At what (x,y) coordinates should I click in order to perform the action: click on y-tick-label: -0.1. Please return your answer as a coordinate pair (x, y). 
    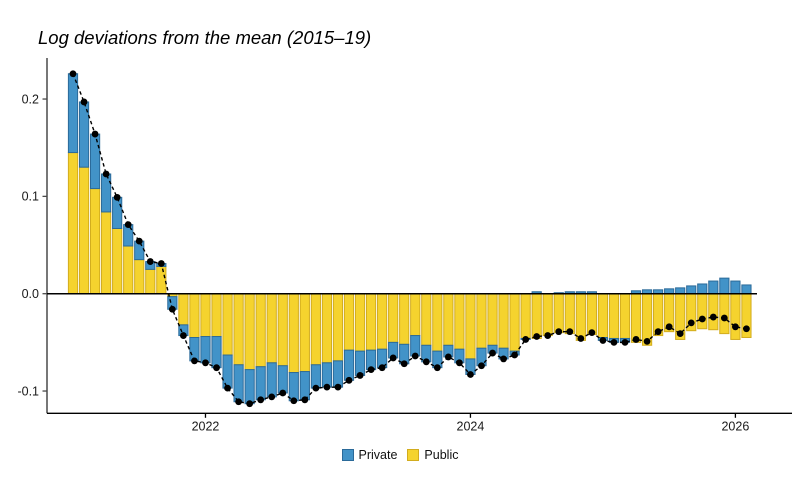
    Looking at the image, I should click on (28, 391).